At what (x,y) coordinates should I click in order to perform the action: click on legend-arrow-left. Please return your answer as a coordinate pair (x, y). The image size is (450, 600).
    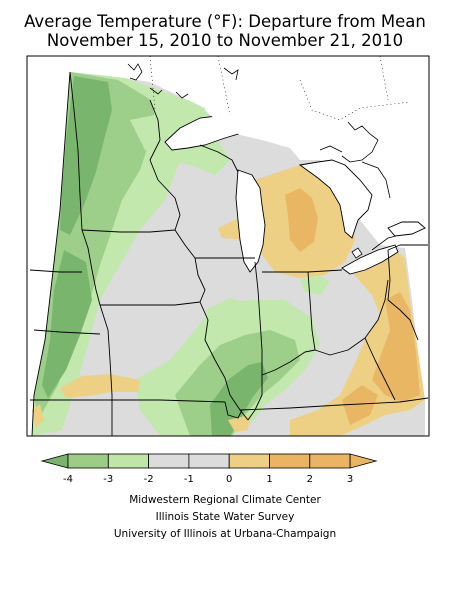
    Looking at the image, I should click on (54, 461).